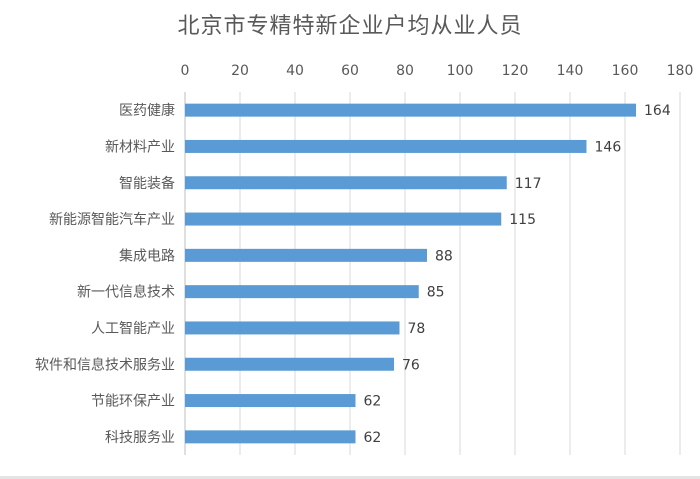 The image size is (700, 479). Describe the element at coordinates (515, 71) in the screenshot. I see `x-tick-label: 120` at that location.